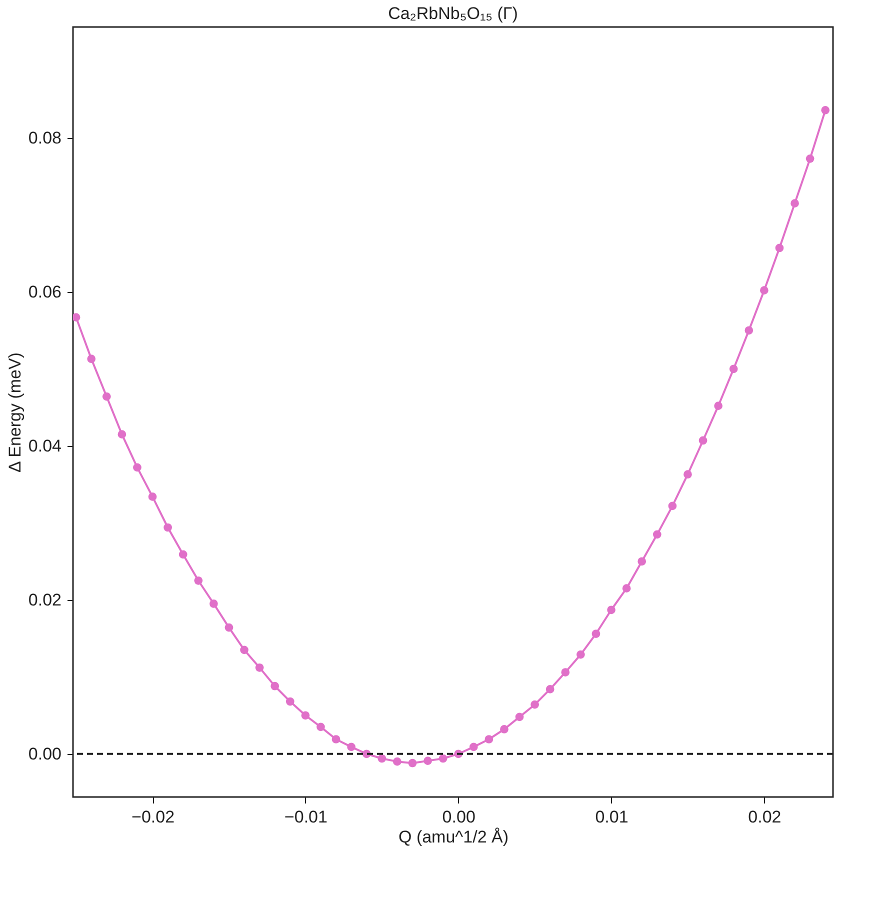 The width and height of the screenshot is (887, 906). What do you see at coordinates (45, 292) in the screenshot?
I see `y-tick-label: 0.06` at bounding box center [45, 292].